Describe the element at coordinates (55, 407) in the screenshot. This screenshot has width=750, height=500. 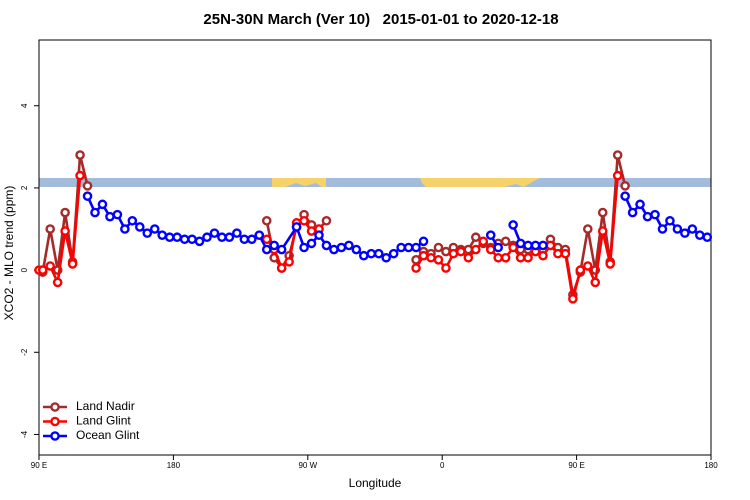
I see `legend-marker` at that location.